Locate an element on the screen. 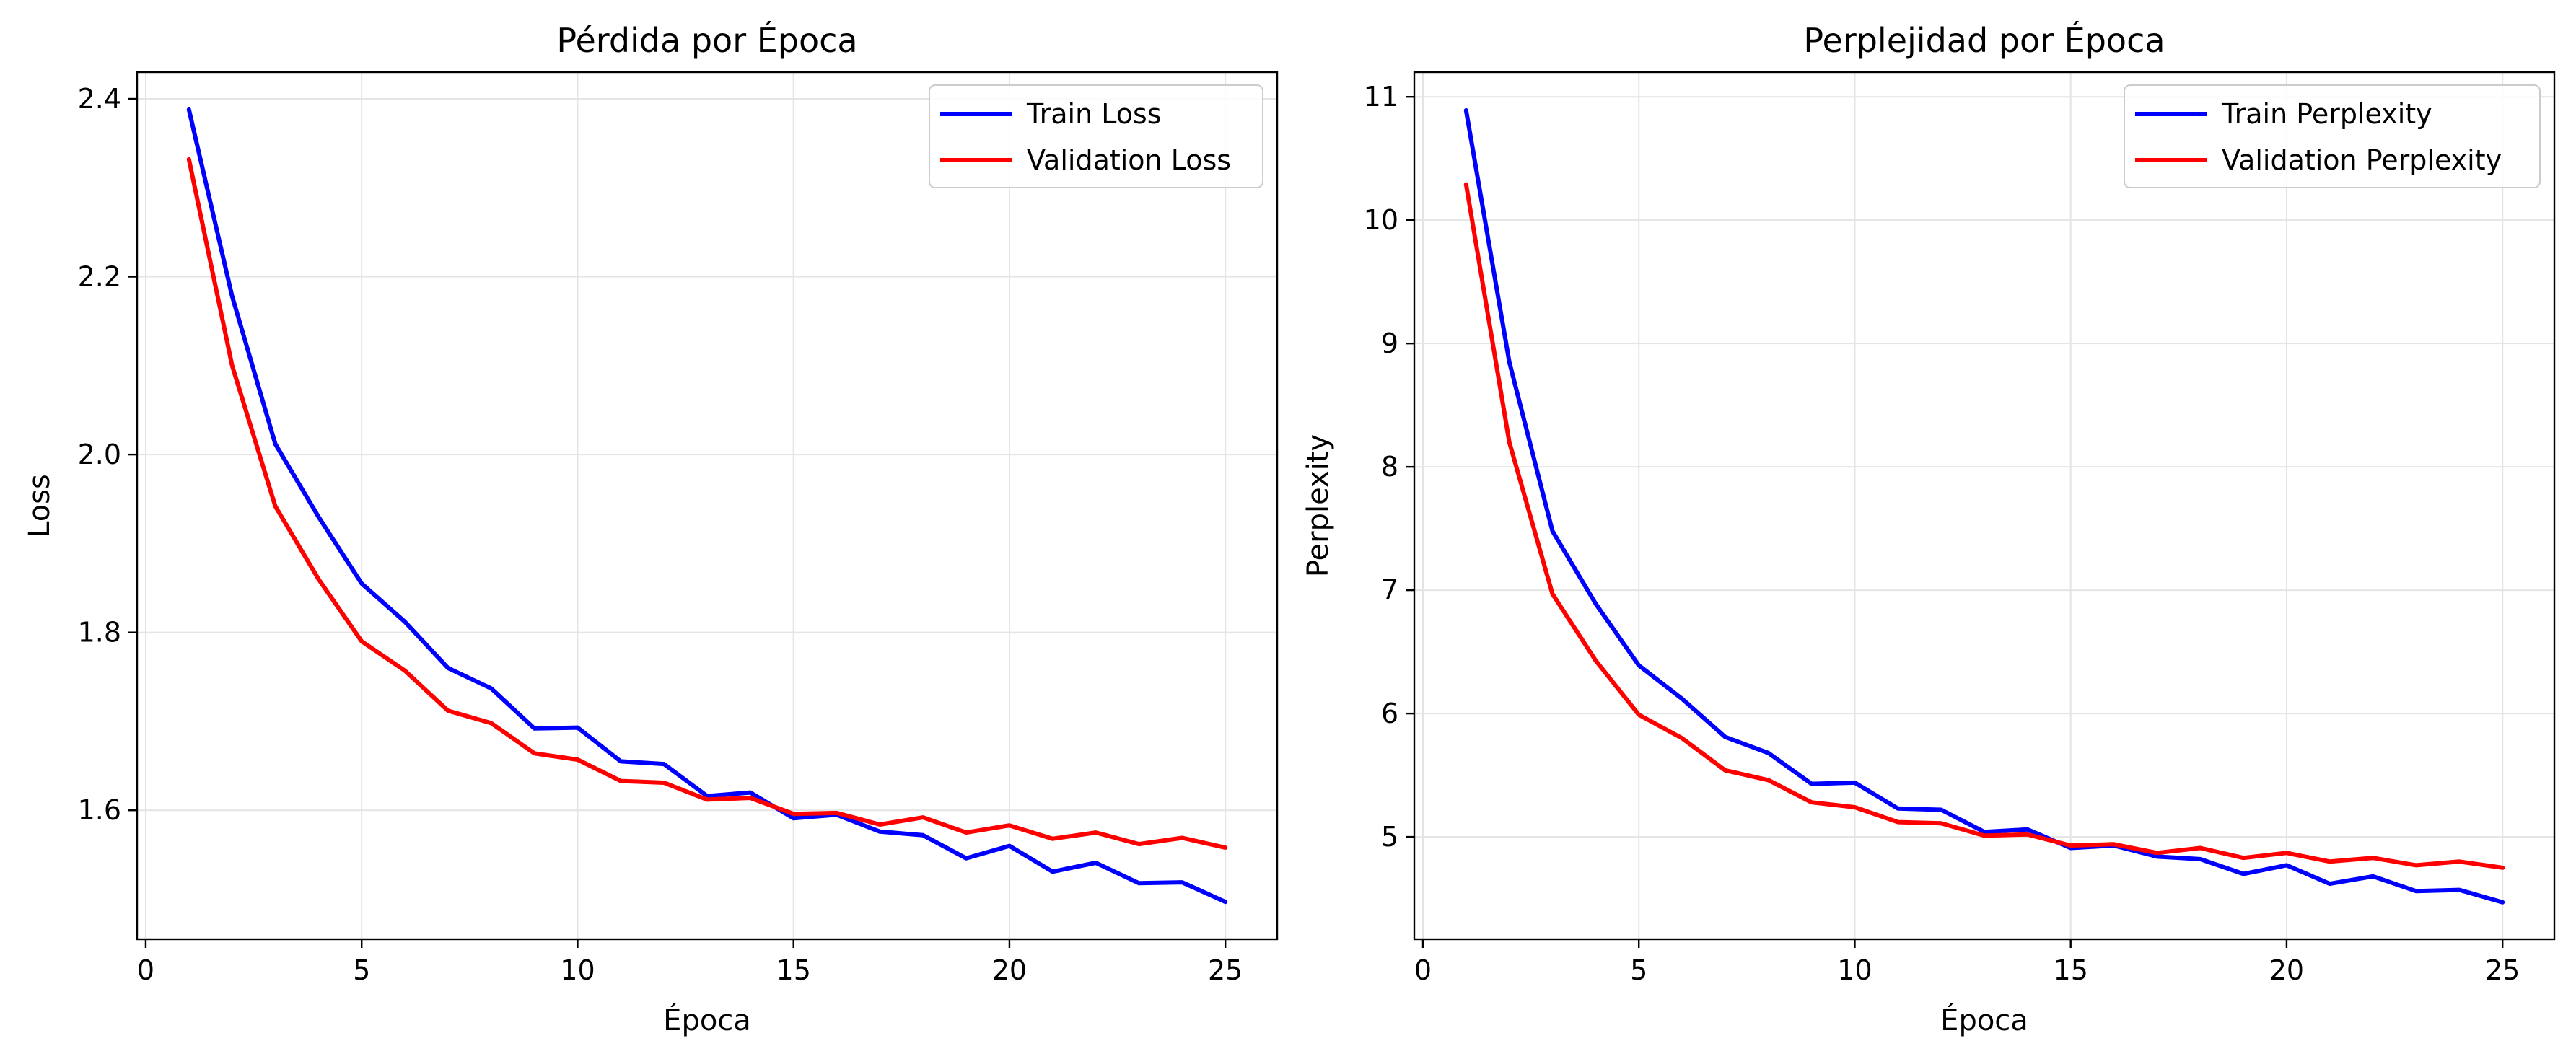 This screenshot has height=1059, width=2576. perplexity-y-tick-label: 7 is located at coordinates (1389, 590).